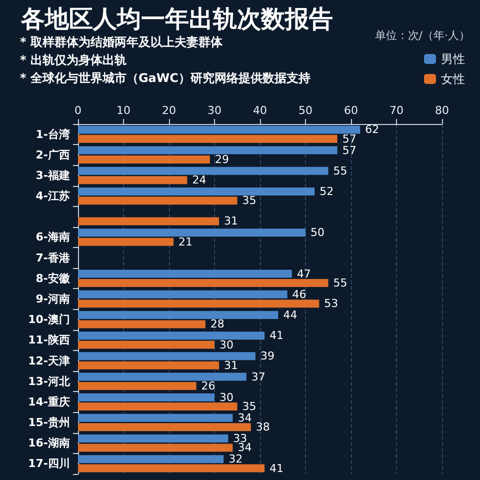 Image resolution: width=480 pixels, height=480 pixels. I want to click on data-label: 62, so click(372, 129).